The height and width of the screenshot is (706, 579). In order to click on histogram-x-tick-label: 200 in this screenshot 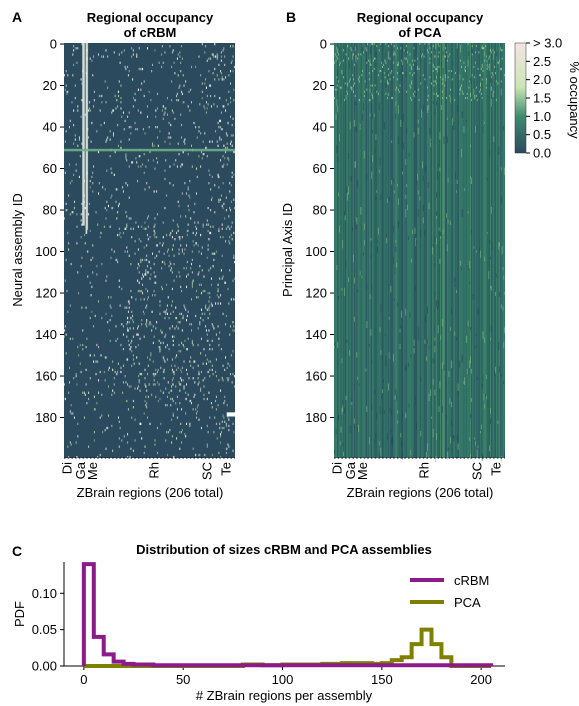, I will do `click(481, 679)`.